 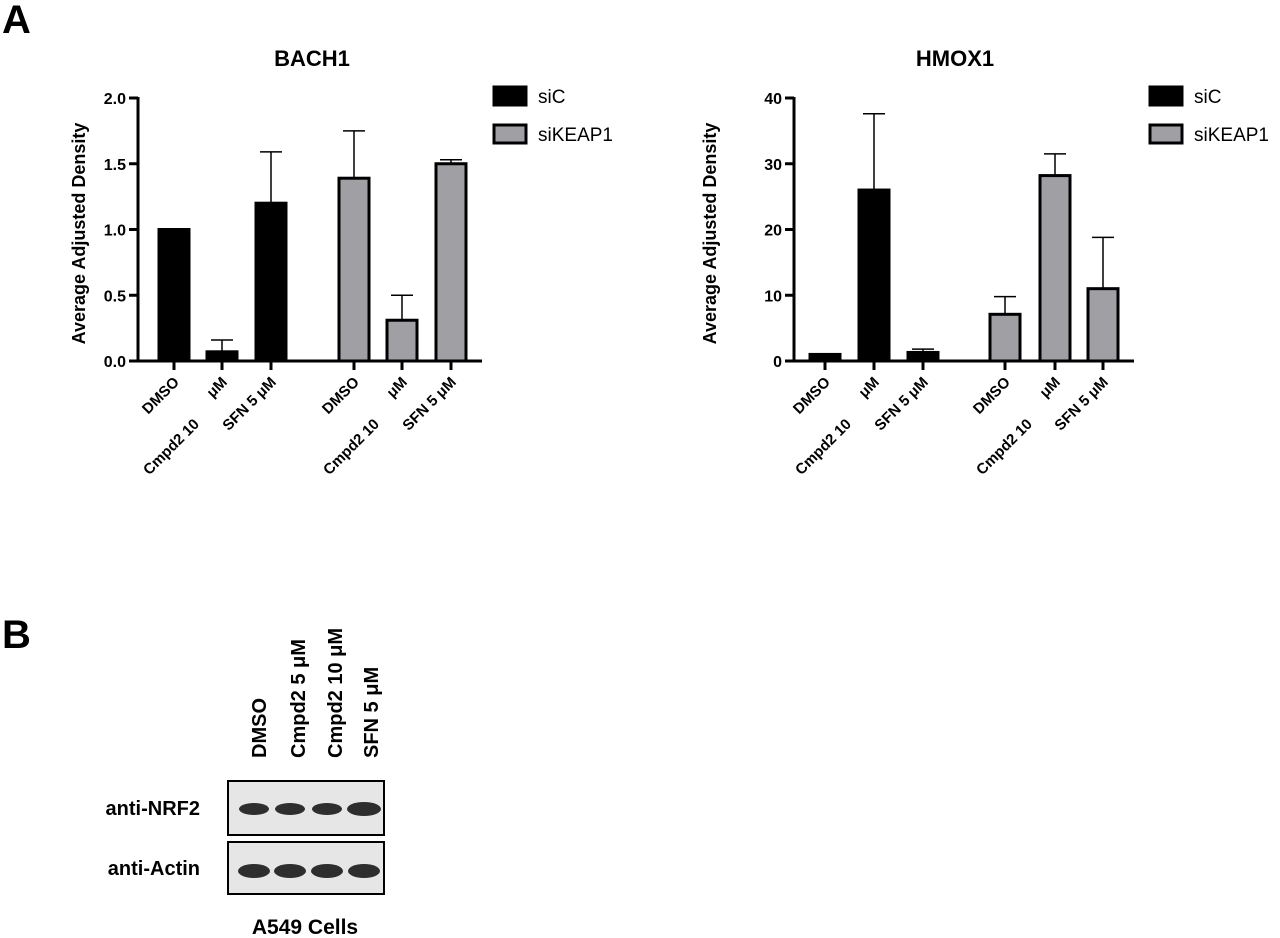 What do you see at coordinates (260, 728) in the screenshot?
I see `blot-column-label: DMSO` at bounding box center [260, 728].